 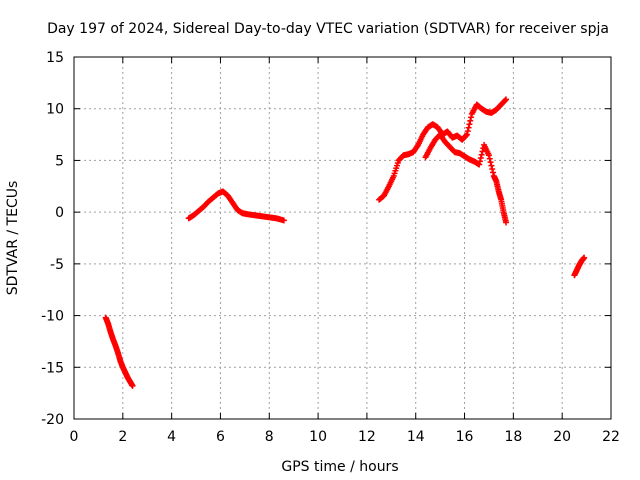 I want to click on x-tick-label: 16, so click(x=465, y=437).